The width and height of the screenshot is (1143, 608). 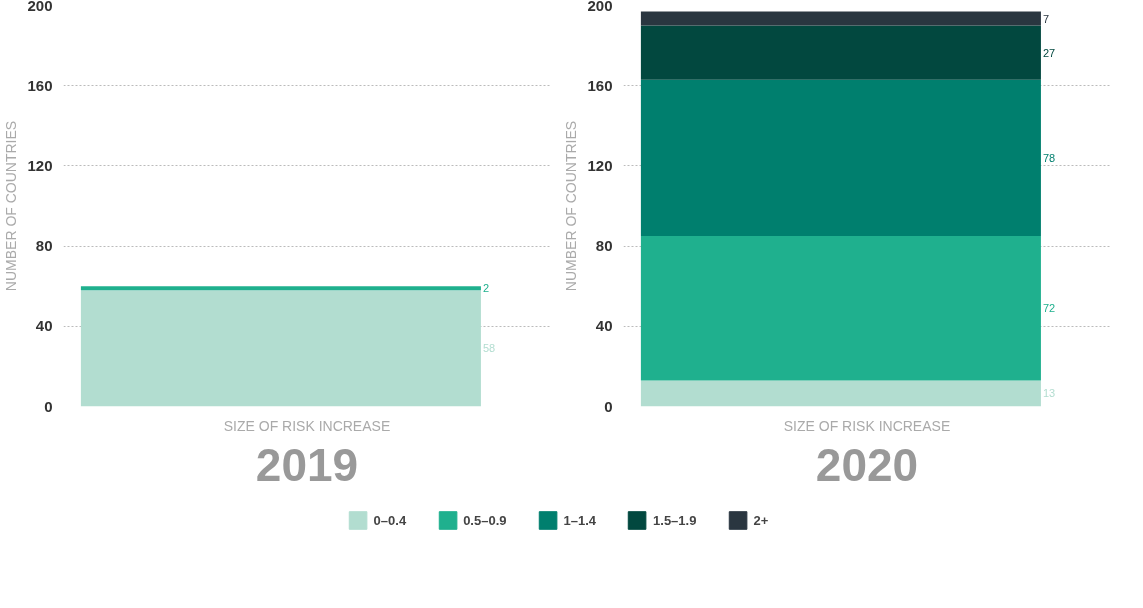 I want to click on data-label: 13, so click(x=1049, y=393).